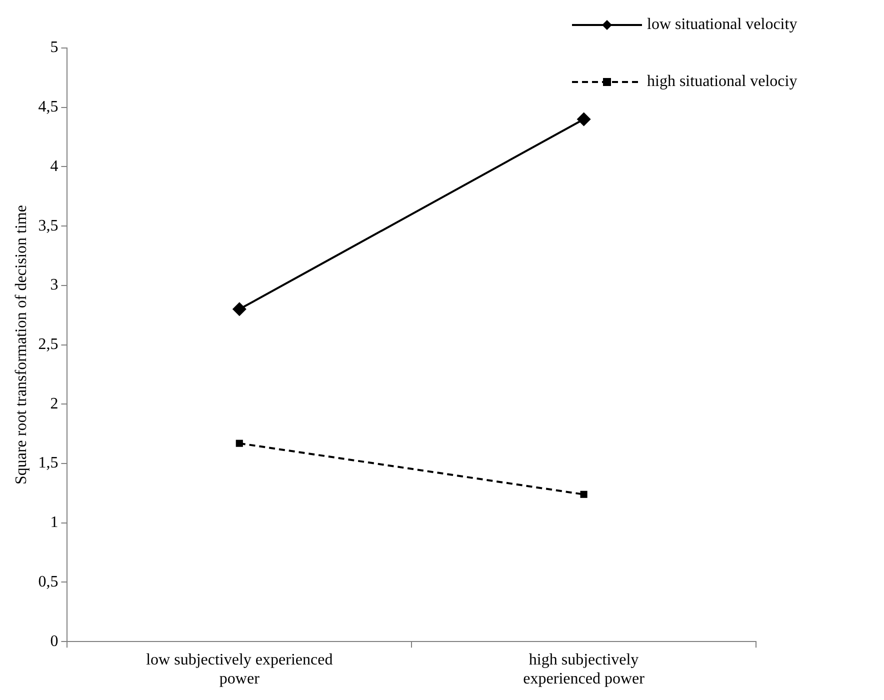 This screenshot has height=700, width=884. Describe the element at coordinates (54, 166) in the screenshot. I see `y-tick-label: 4` at that location.